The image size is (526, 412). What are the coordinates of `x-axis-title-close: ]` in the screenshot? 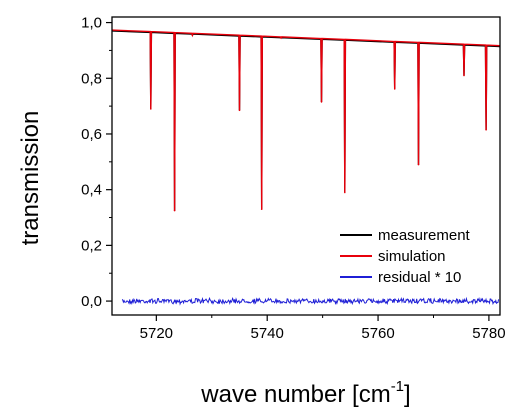 It's located at (407, 394).